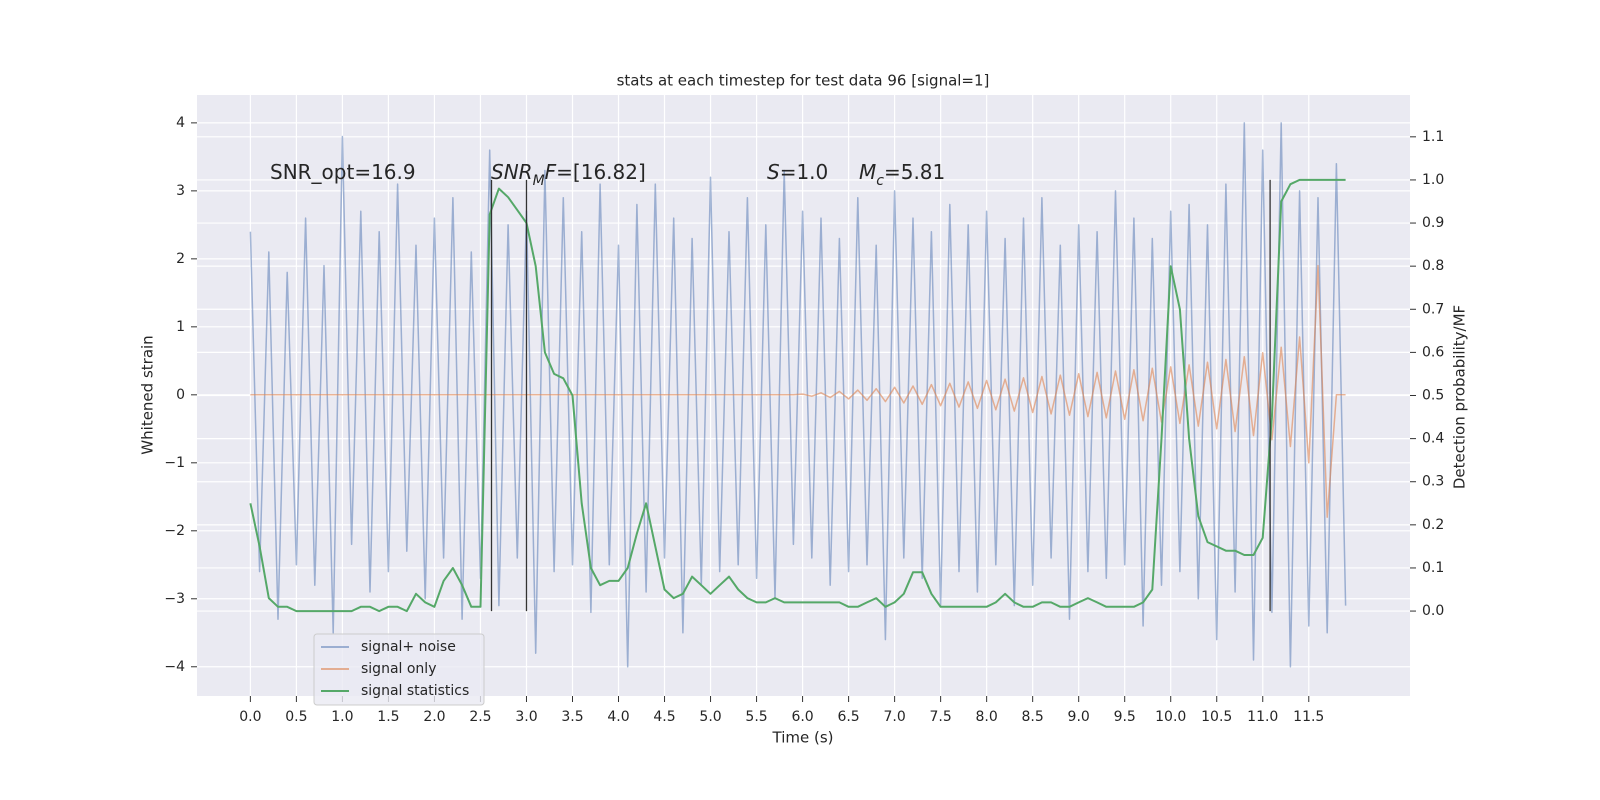 The height and width of the screenshot is (800, 1600). What do you see at coordinates (174, 667) in the screenshot?
I see `y-tick-label: −4` at bounding box center [174, 667].